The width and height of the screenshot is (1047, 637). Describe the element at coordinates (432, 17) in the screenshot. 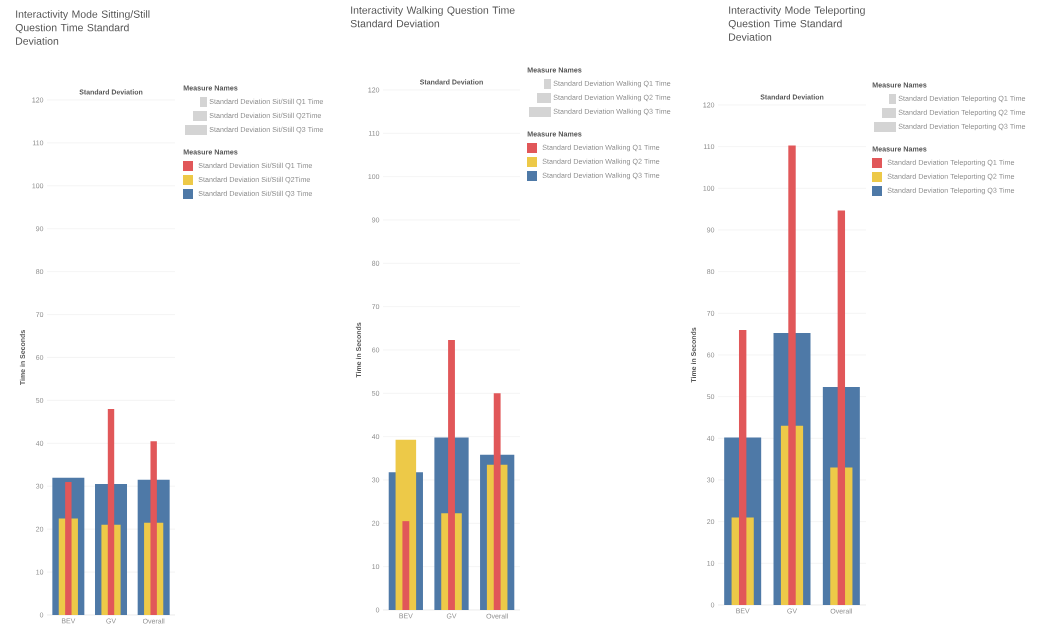

I see `chart-title: Interactivity Walking Question Time Standard Deviation` at that location.